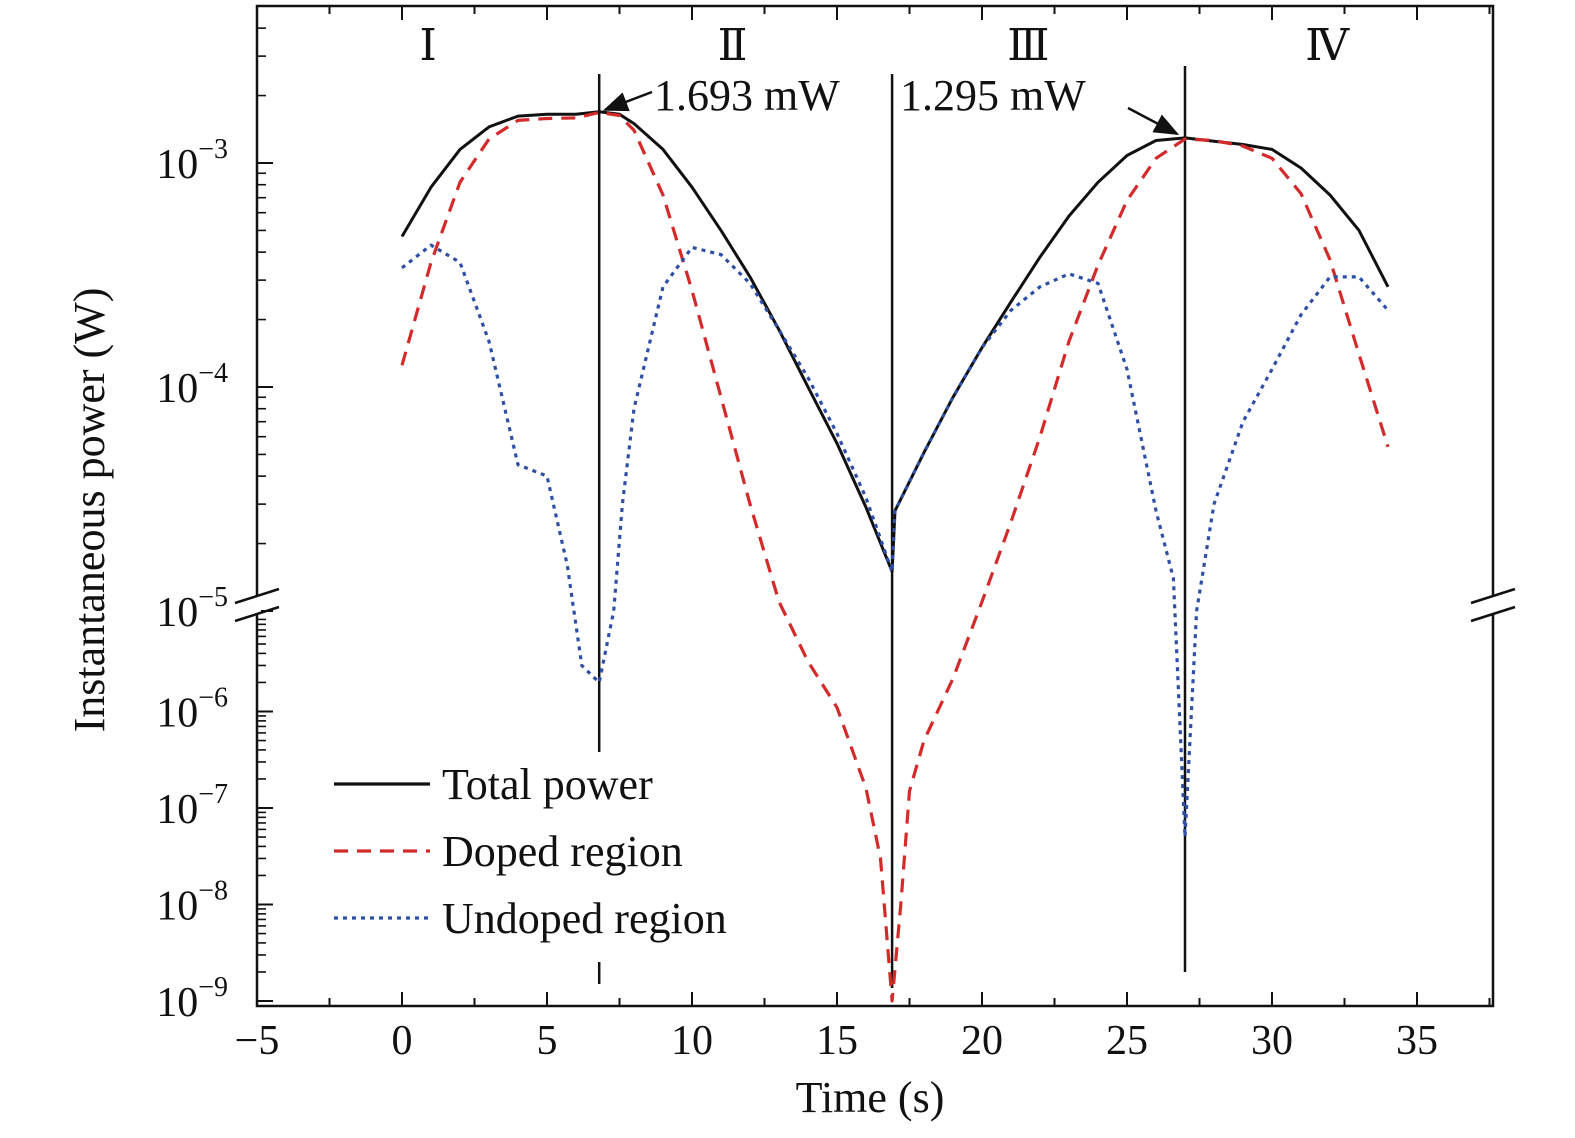 The height and width of the screenshot is (1138, 1575). I want to click on x-tick-label: 35, so click(1417, 1041).